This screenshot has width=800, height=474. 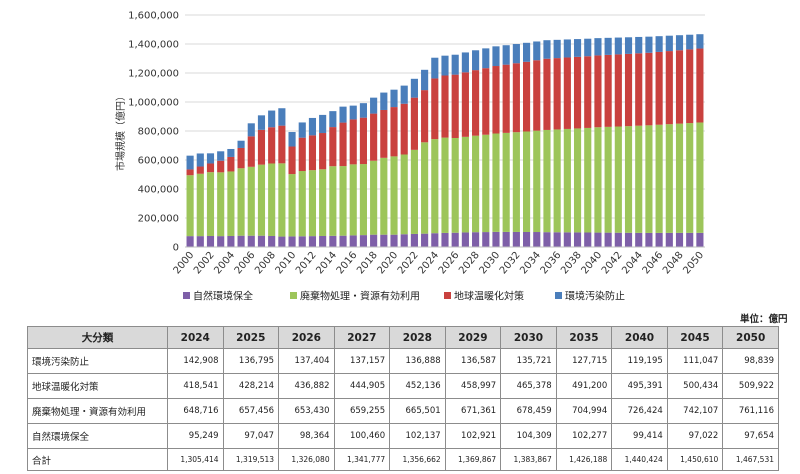 I want to click on x-tick-label: 2028, so click(x=469, y=263).